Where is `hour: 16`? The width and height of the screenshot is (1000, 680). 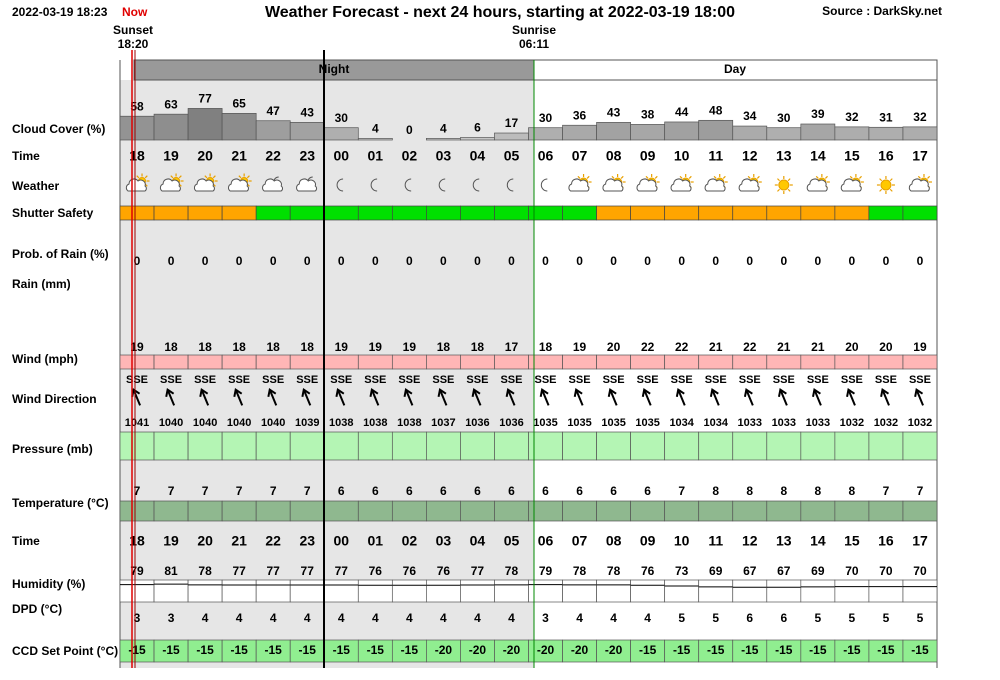
hour: 16 is located at coordinates (886, 541).